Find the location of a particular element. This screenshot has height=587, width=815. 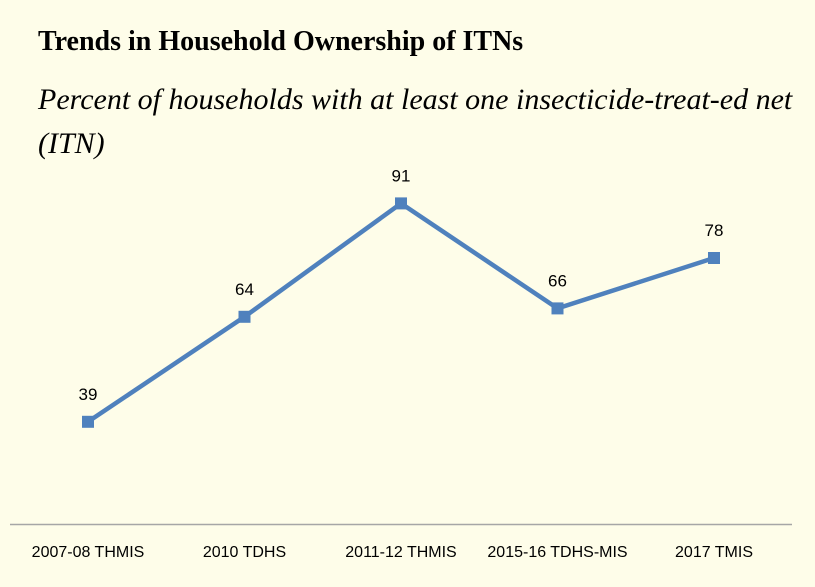

x-tick-label: 2017 TMIS is located at coordinates (714, 552).